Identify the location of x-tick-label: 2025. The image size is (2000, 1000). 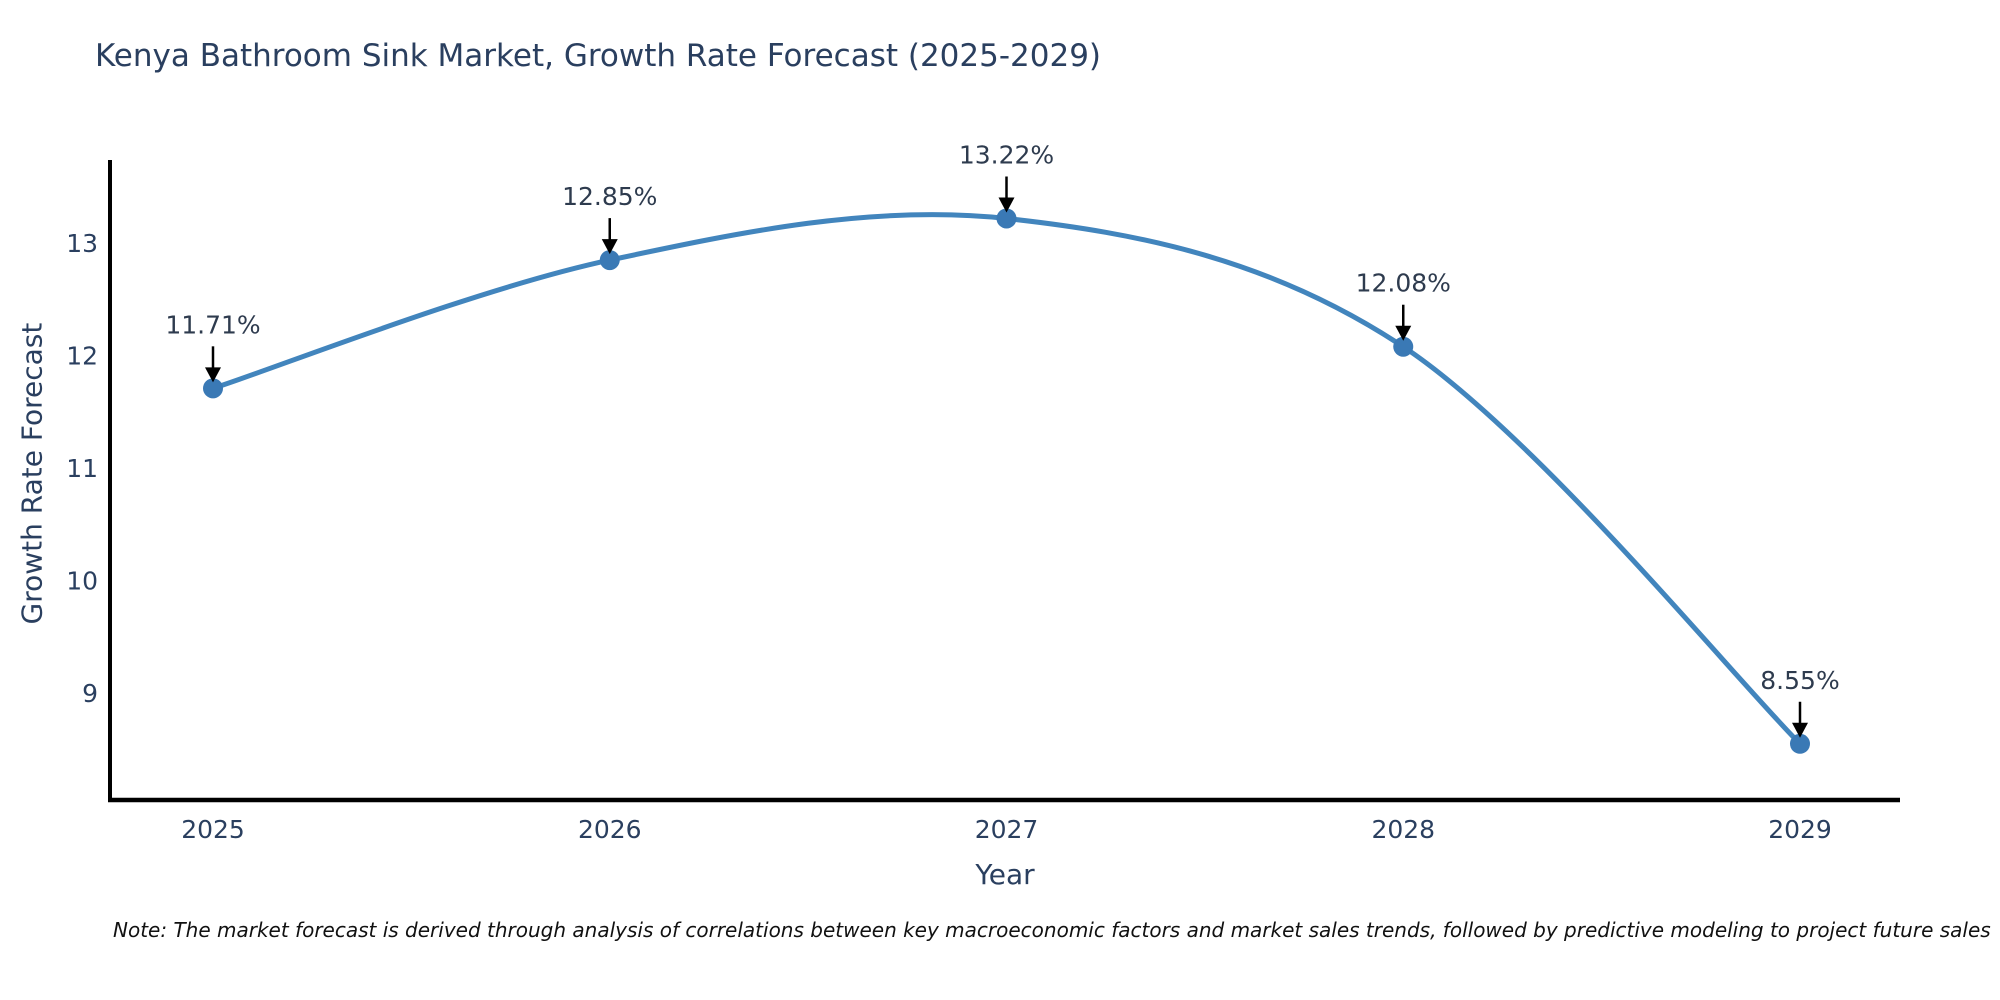
(213, 829).